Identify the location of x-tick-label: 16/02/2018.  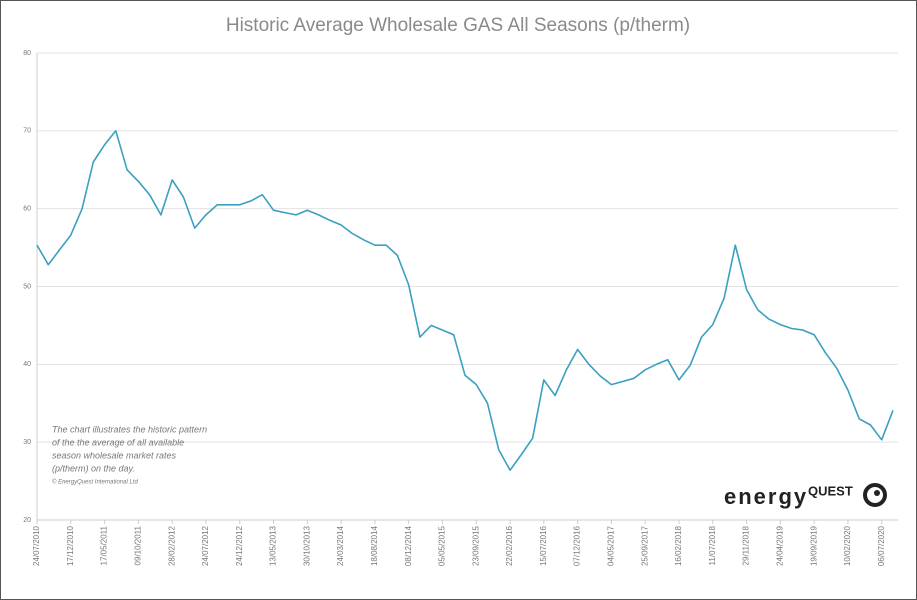
(678, 545).